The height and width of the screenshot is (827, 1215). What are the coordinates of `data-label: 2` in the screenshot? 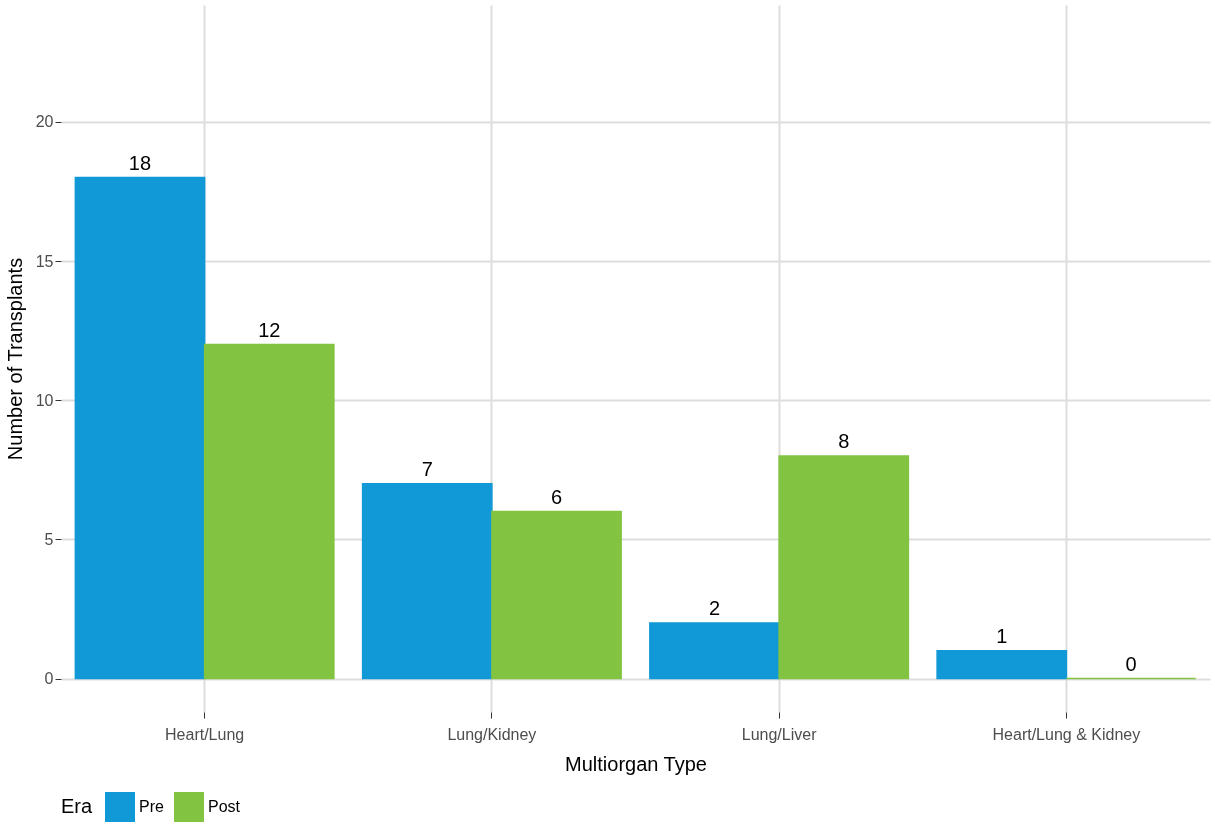 It's located at (714, 607).